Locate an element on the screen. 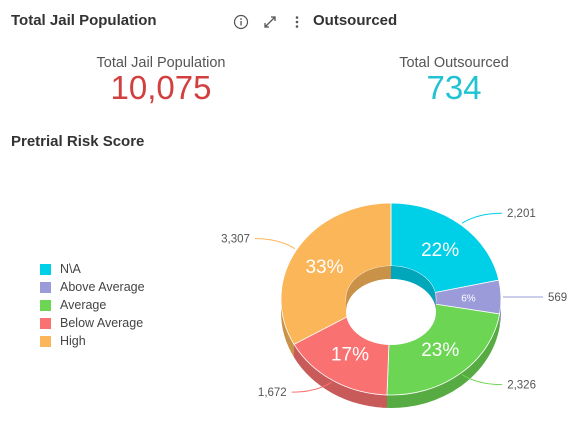 This screenshot has height=440, width=583. value-label: 1,672 is located at coordinates (272, 393).